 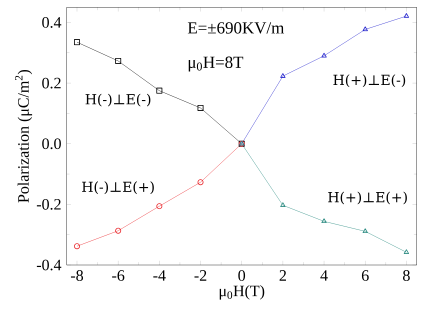 I want to click on x-tick-label: -4, so click(x=159, y=275).